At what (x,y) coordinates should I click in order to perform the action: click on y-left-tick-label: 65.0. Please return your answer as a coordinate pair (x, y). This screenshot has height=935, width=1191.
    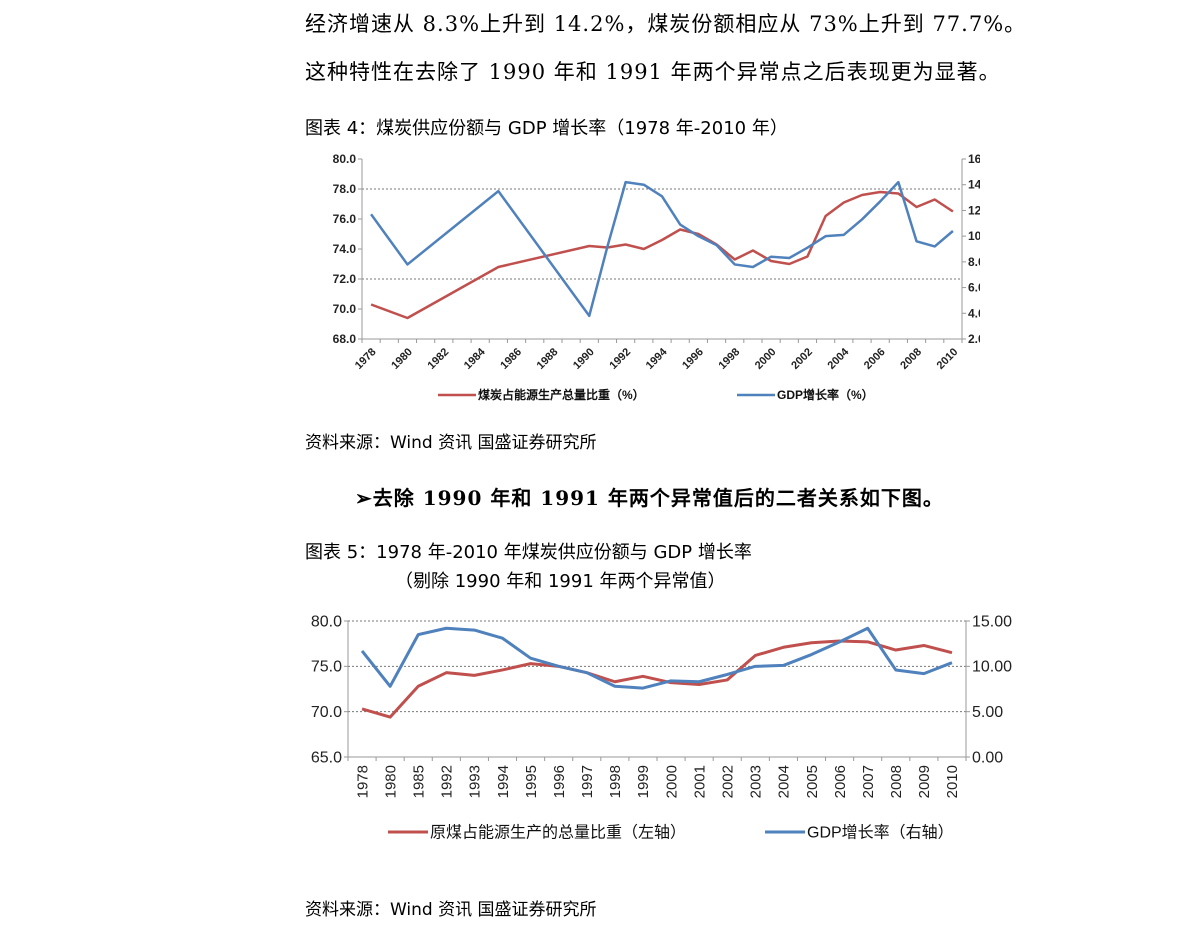
    Looking at the image, I should click on (326, 757).